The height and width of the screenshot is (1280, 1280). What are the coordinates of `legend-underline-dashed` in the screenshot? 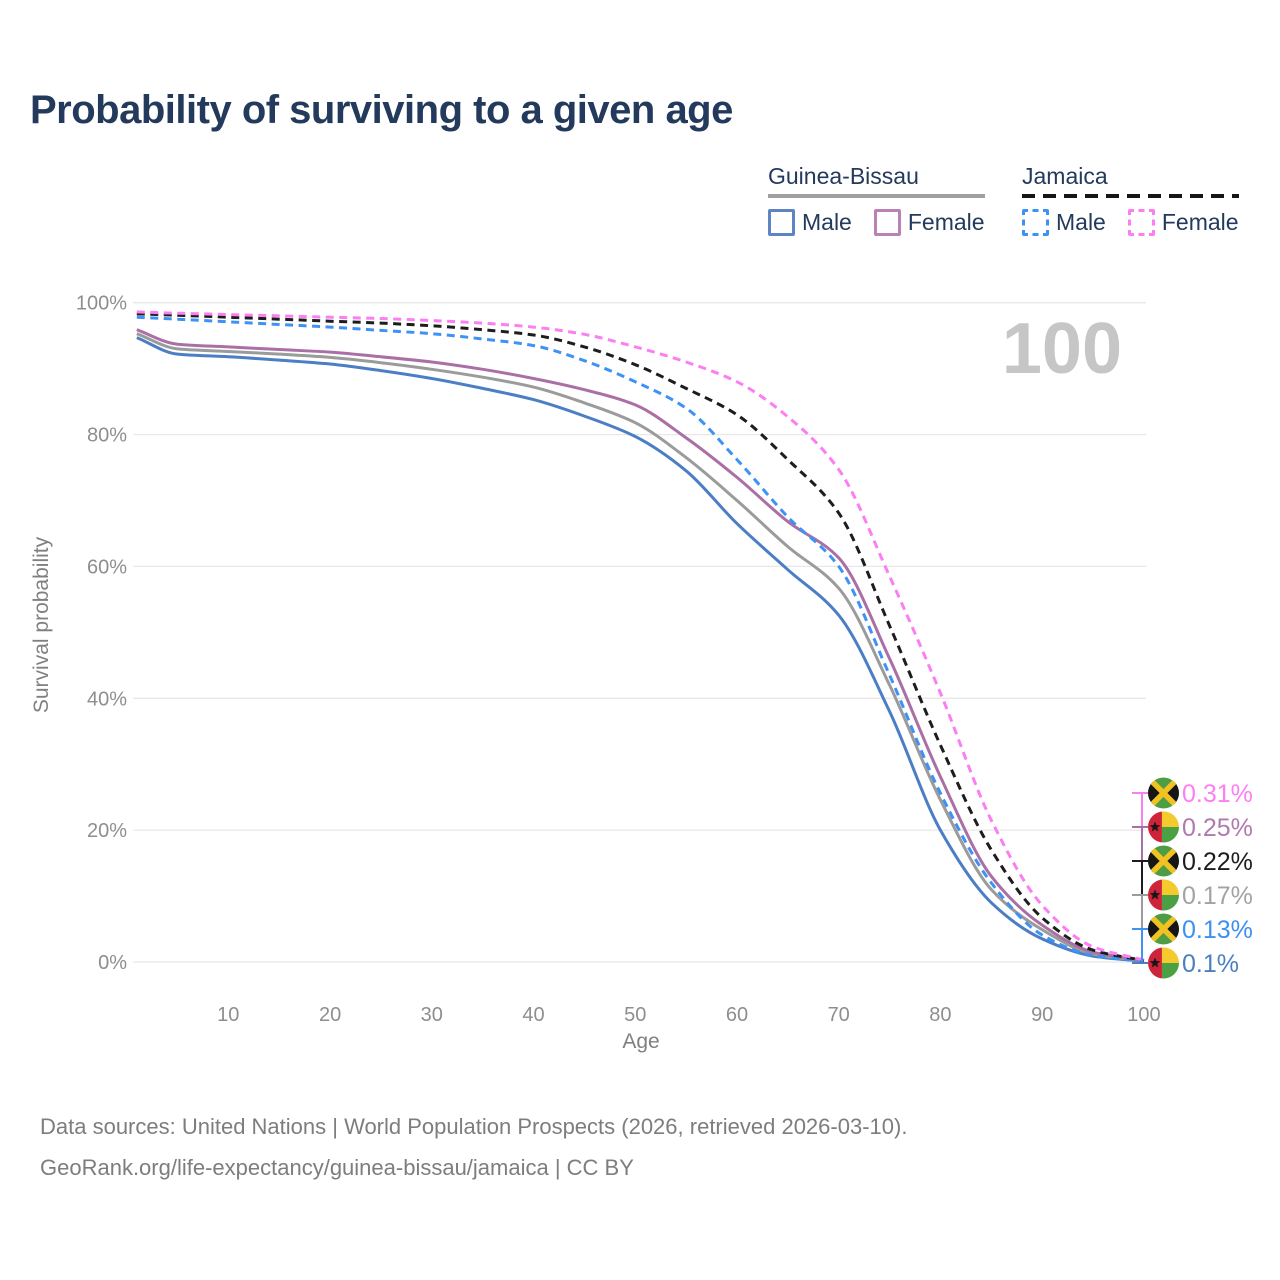 It's located at (1130, 196).